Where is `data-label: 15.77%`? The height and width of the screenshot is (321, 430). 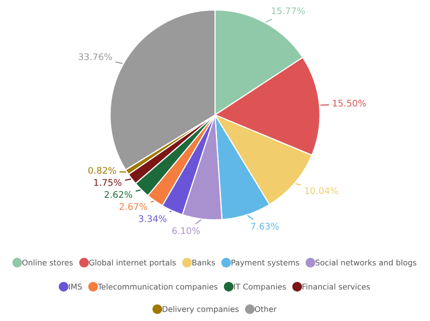
data-label: 15.77% is located at coordinates (288, 10).